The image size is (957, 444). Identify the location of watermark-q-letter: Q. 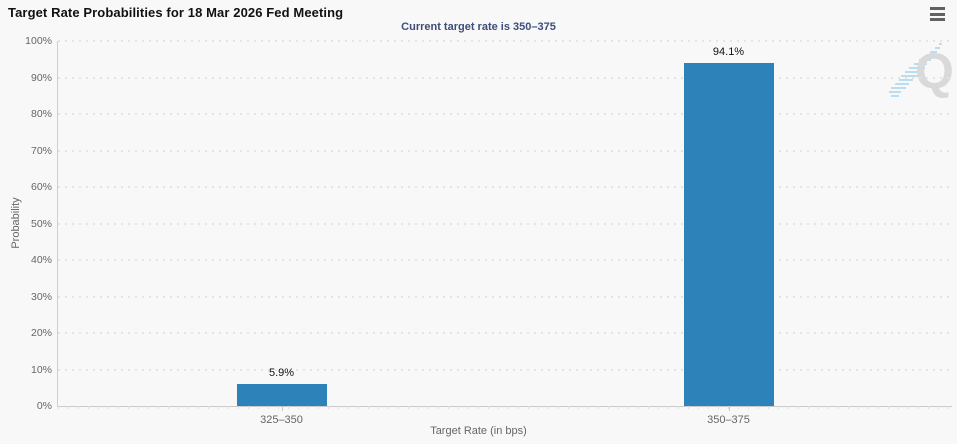
(934, 71).